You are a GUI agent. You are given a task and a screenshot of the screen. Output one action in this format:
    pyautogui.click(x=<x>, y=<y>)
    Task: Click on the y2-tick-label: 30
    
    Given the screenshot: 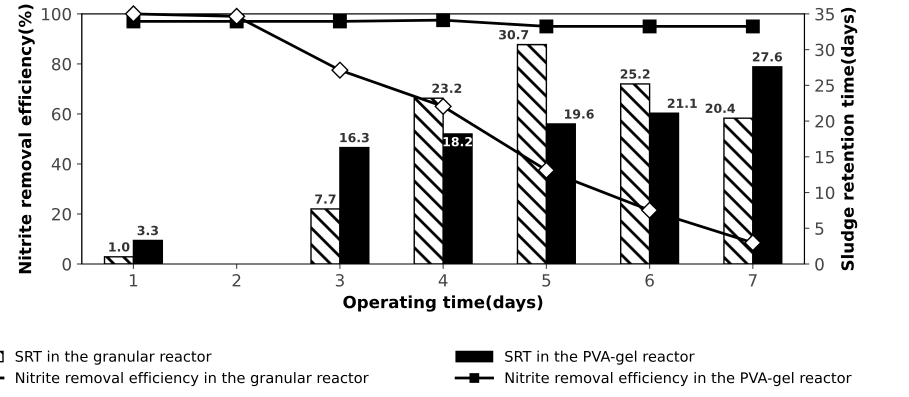 What is the action you would take?
    pyautogui.click(x=824, y=50)
    